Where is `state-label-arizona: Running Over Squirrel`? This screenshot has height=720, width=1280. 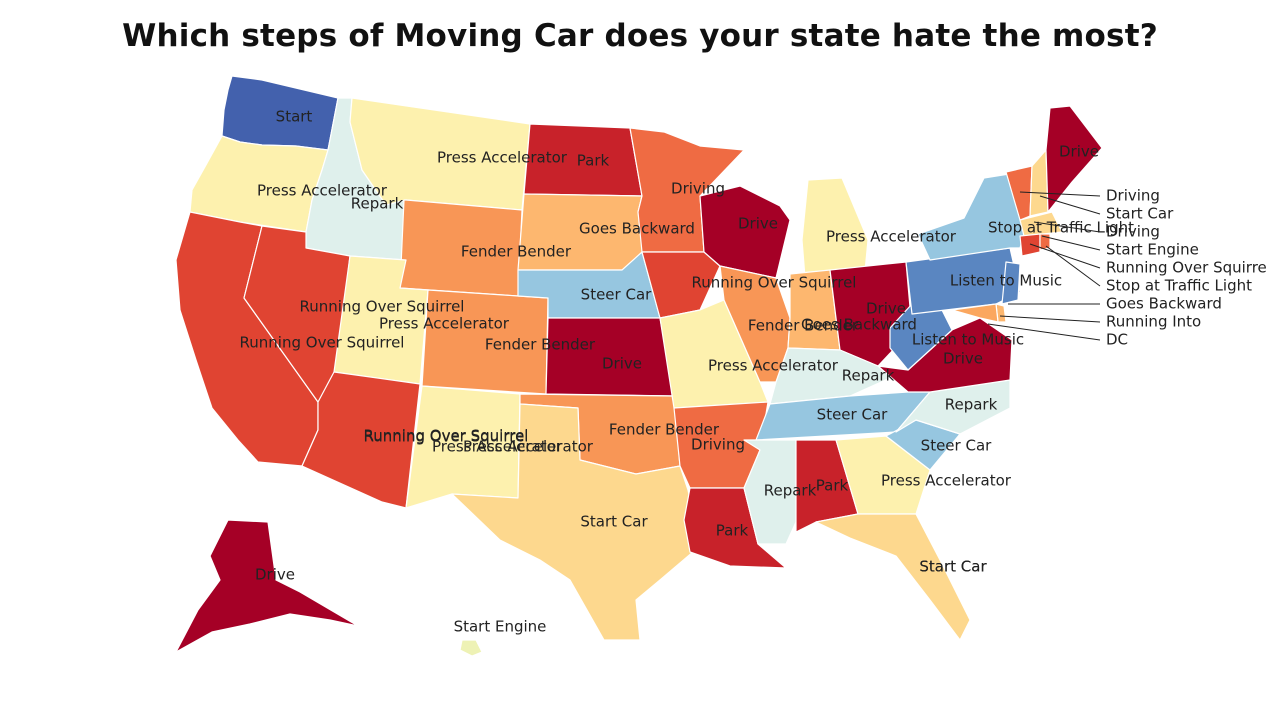 state-label-arizona: Running Over Squirrel is located at coordinates (446, 436).